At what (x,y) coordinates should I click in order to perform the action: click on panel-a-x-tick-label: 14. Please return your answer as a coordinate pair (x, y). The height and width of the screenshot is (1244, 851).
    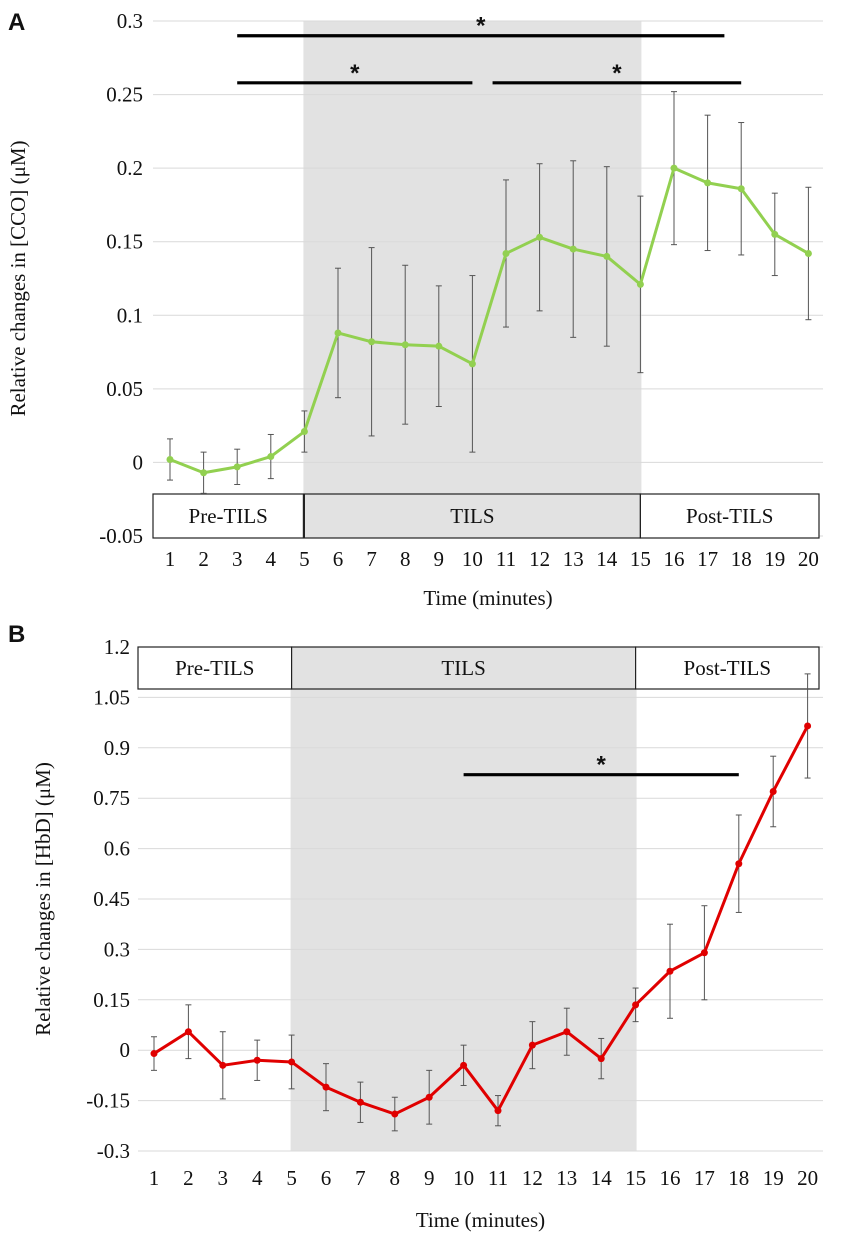
    Looking at the image, I should click on (607, 559).